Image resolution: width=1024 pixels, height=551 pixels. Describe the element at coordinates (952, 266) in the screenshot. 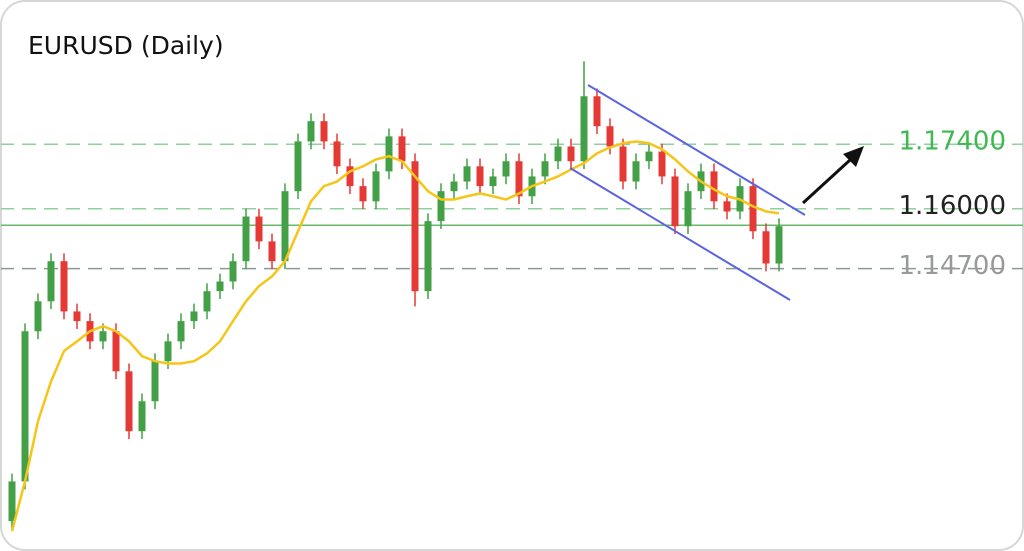

I see `level-label: 1.14700` at that location.